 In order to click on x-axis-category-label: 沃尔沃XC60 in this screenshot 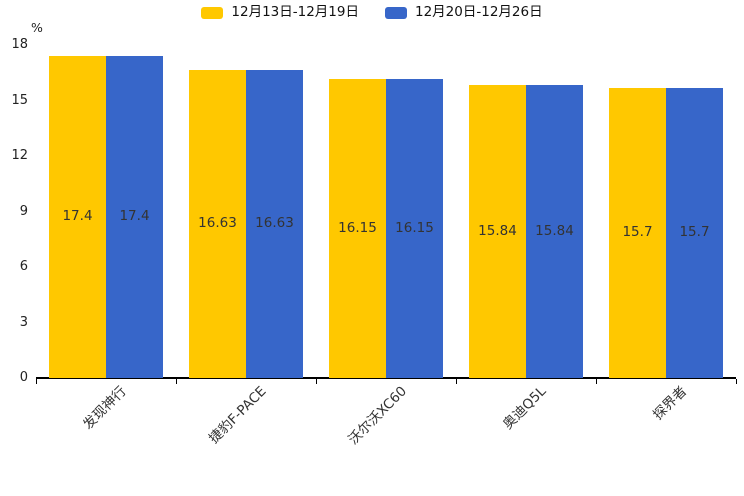, I will do `click(377, 415)`.